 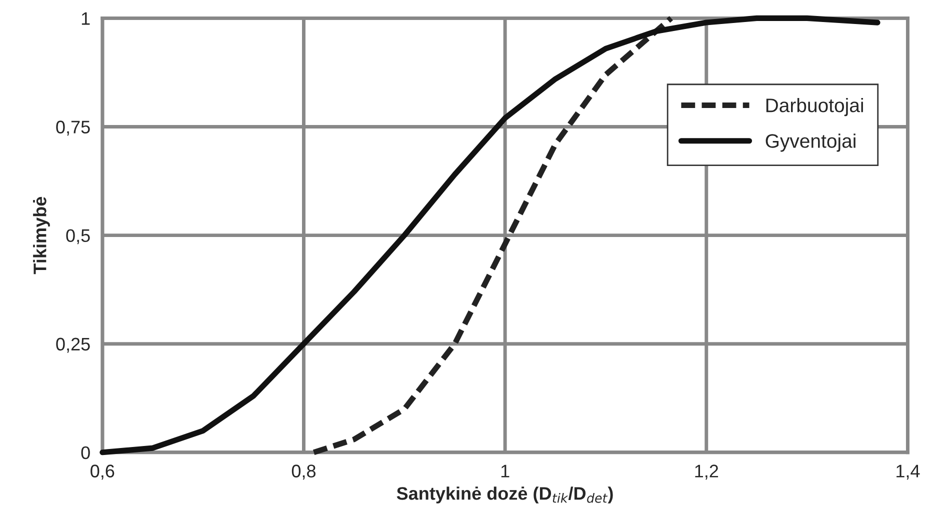 I want to click on legend-label: Darbuotojai, so click(x=814, y=107).